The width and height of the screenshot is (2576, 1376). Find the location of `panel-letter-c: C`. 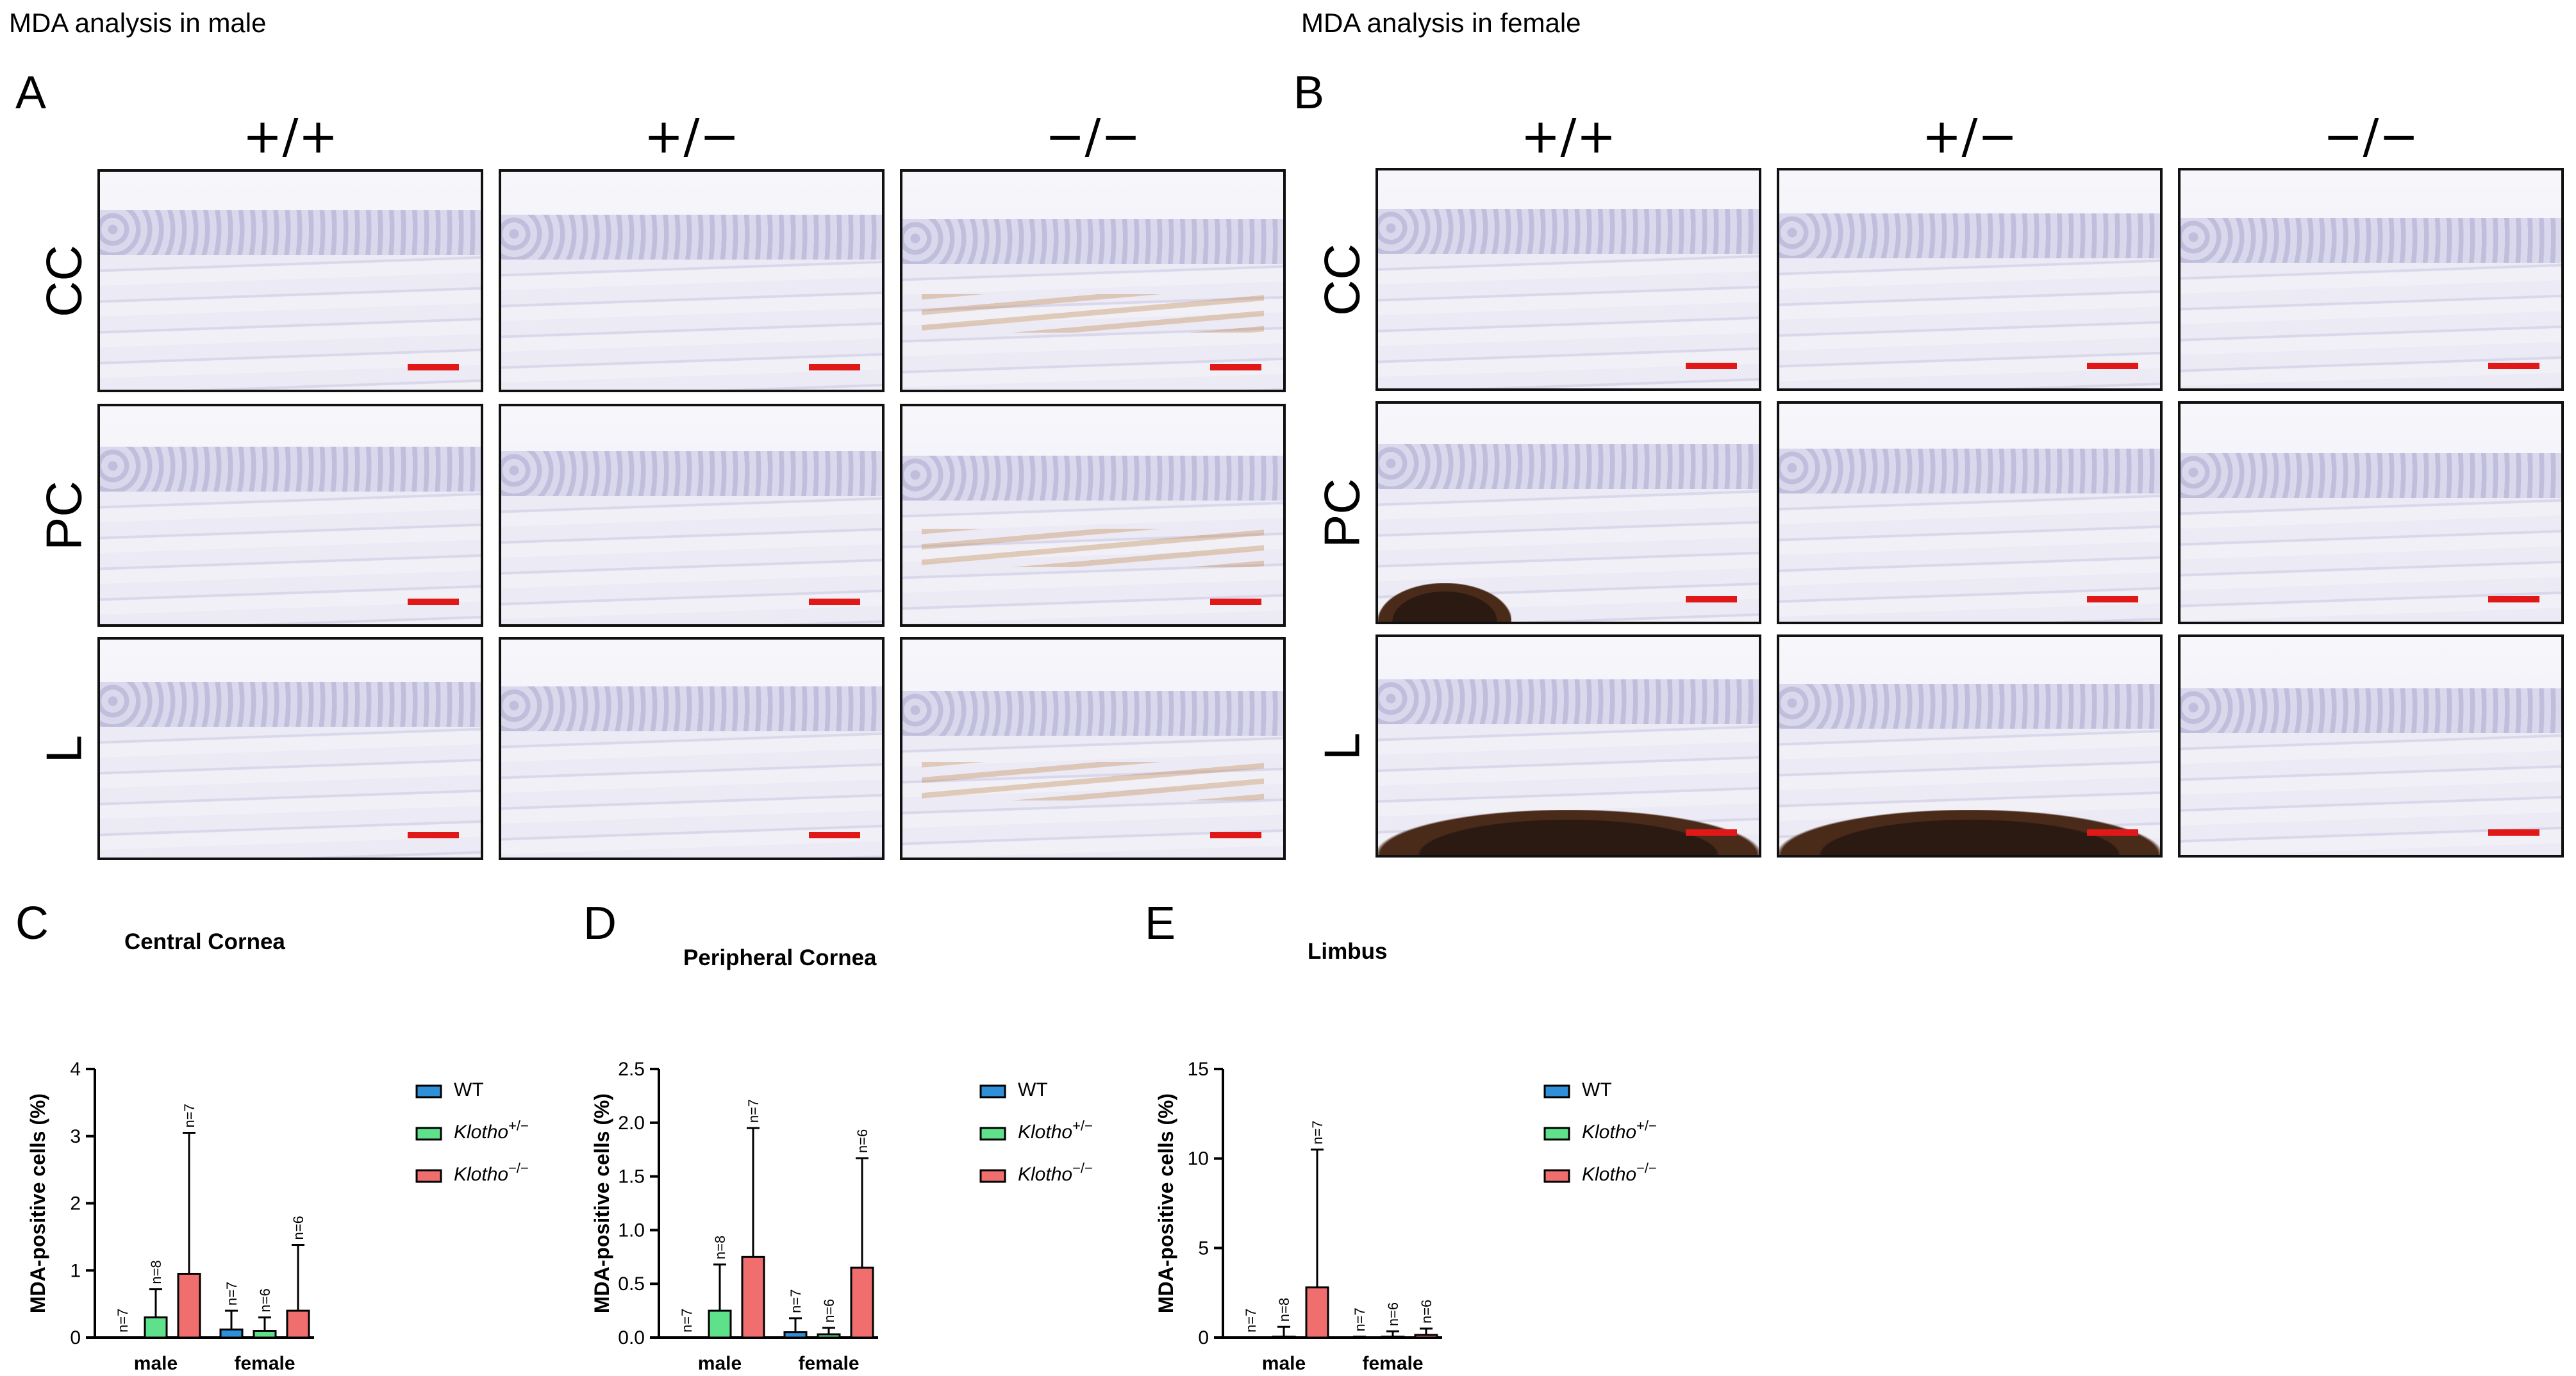

panel-letter-c: C is located at coordinates (32, 923).